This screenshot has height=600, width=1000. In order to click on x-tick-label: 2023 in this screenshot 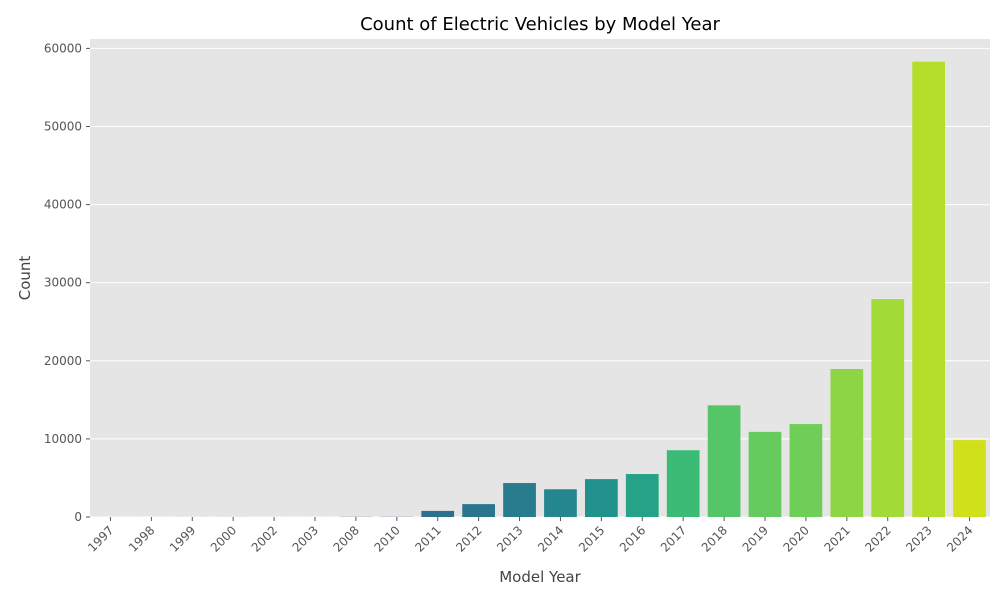, I will do `click(918, 538)`.